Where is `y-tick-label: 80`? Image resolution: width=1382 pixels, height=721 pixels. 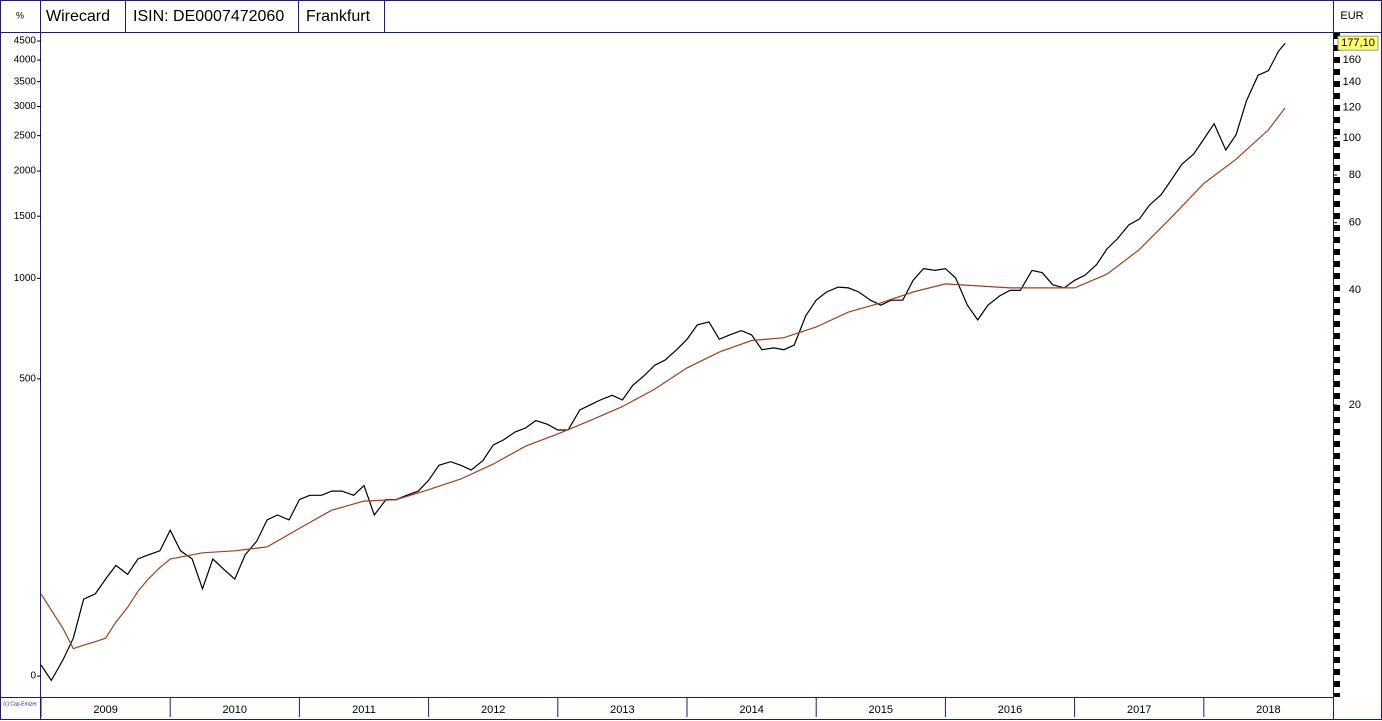
y-tick-label: 80 is located at coordinates (1355, 175).